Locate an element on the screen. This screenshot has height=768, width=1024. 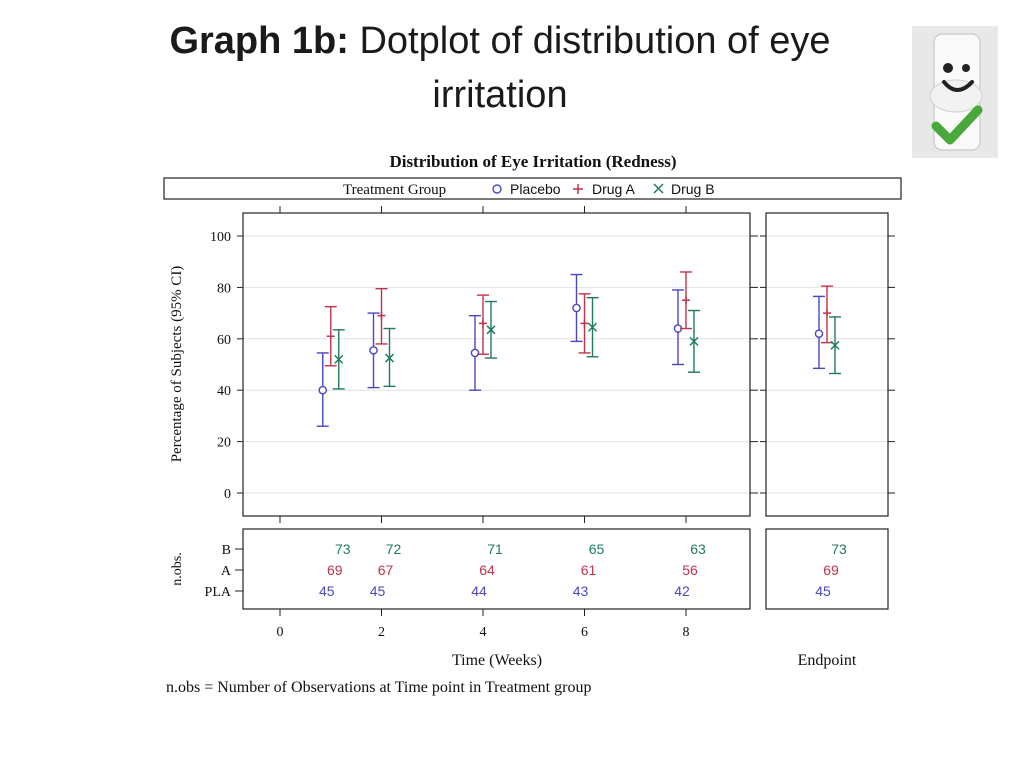
endpoint-gridlines is located at coordinates (827, 364).